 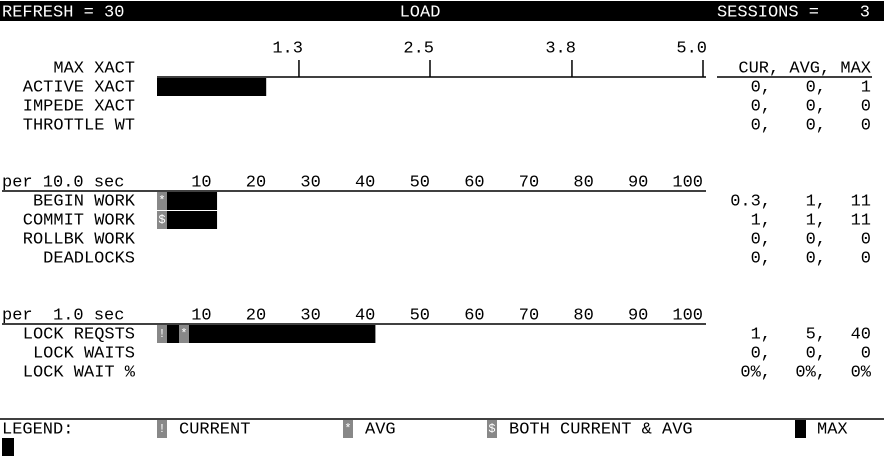 What do you see at coordinates (214, 429) in the screenshot?
I see `legend-label: CURRENT` at bounding box center [214, 429].